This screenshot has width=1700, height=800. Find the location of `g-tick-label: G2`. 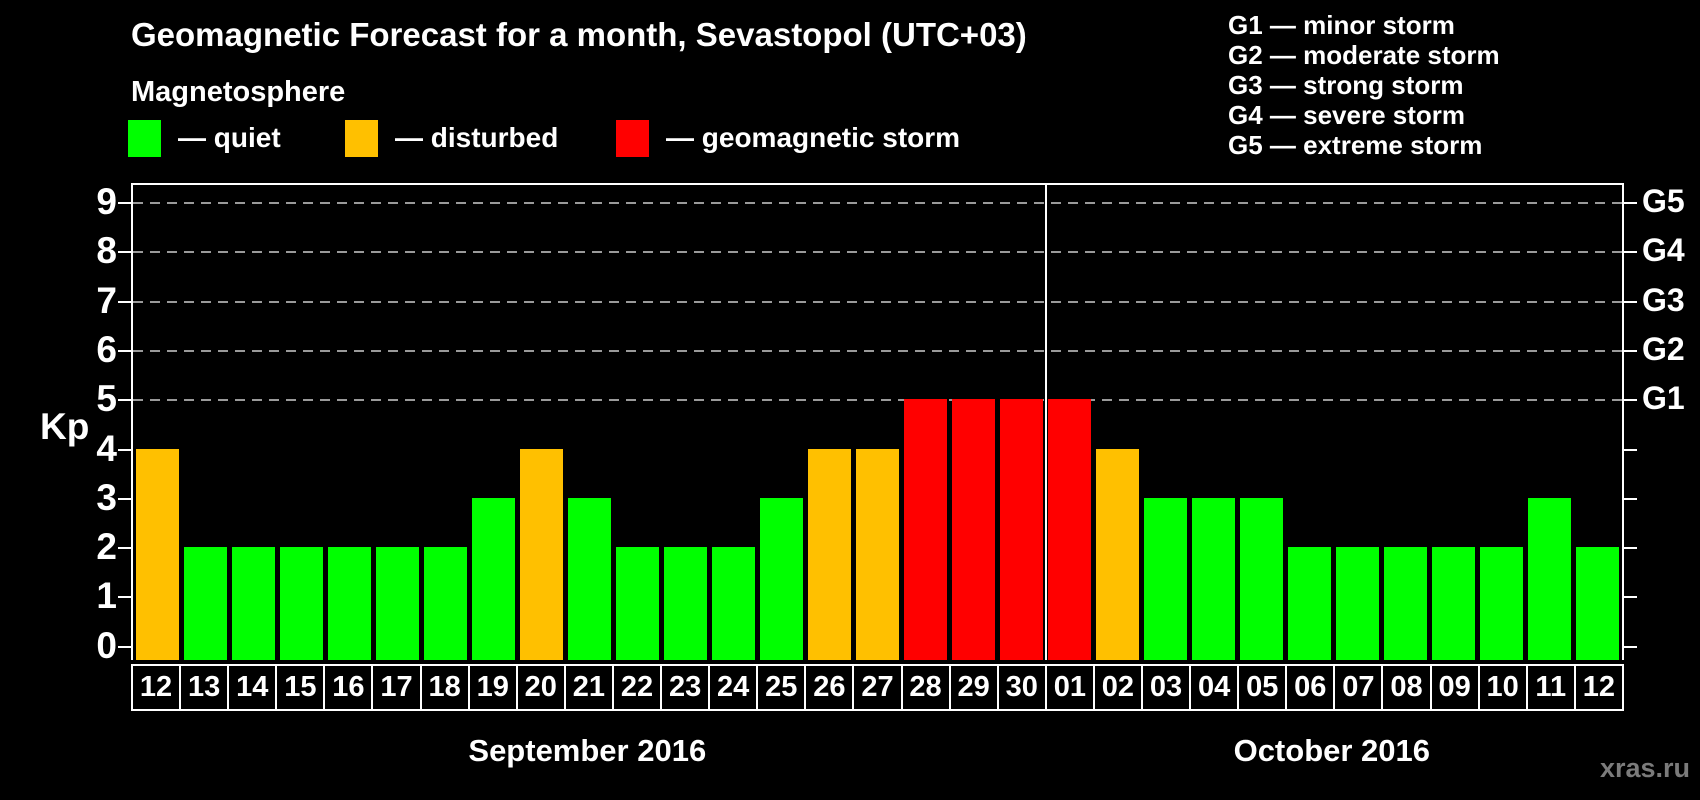

g-tick-label: G2 is located at coordinates (1663, 348).